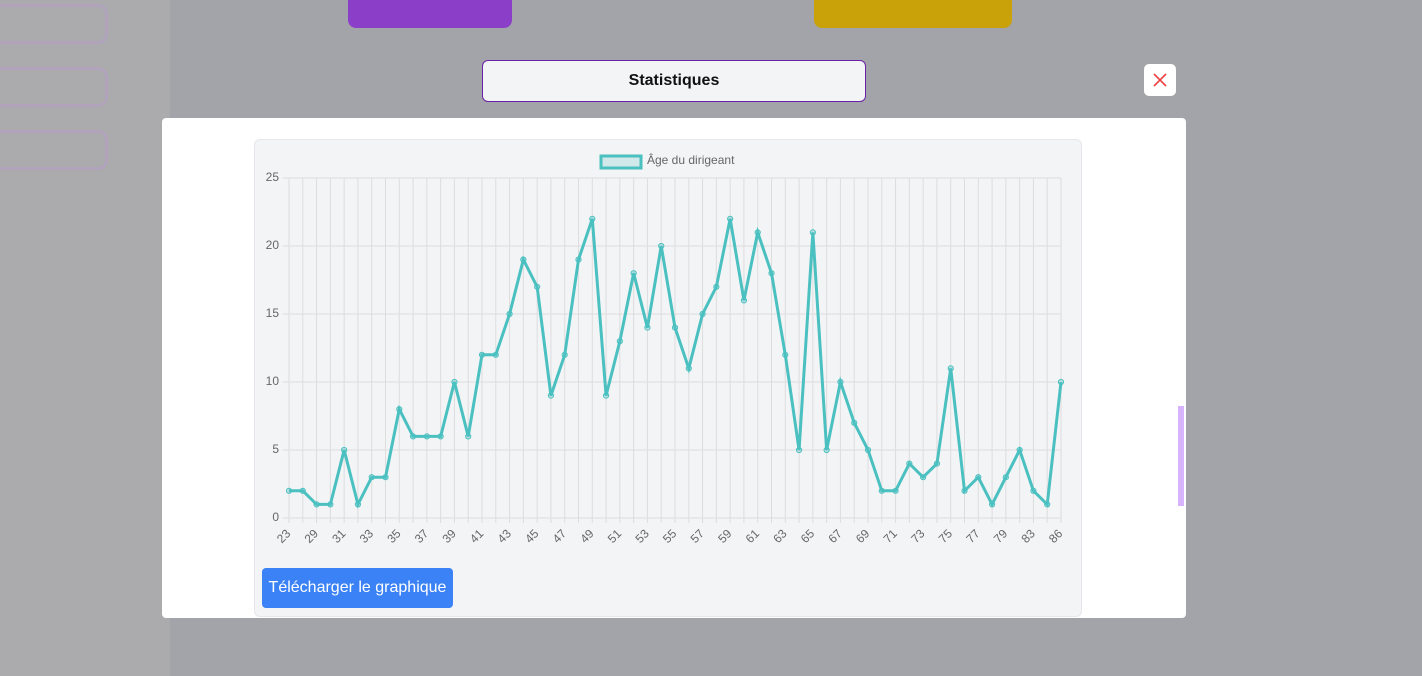  What do you see at coordinates (273, 177) in the screenshot?
I see `y-tick-label: 25` at bounding box center [273, 177].